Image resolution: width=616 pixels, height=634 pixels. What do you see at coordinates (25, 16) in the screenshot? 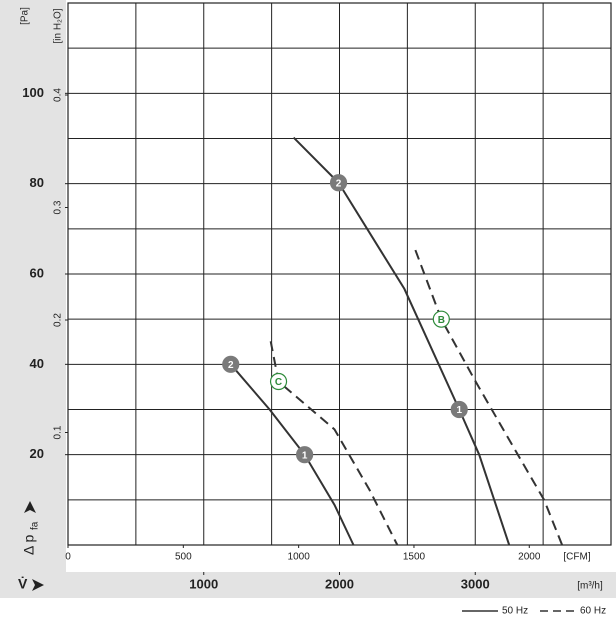
I see `y-unit: [Pa]` at bounding box center [25, 16].